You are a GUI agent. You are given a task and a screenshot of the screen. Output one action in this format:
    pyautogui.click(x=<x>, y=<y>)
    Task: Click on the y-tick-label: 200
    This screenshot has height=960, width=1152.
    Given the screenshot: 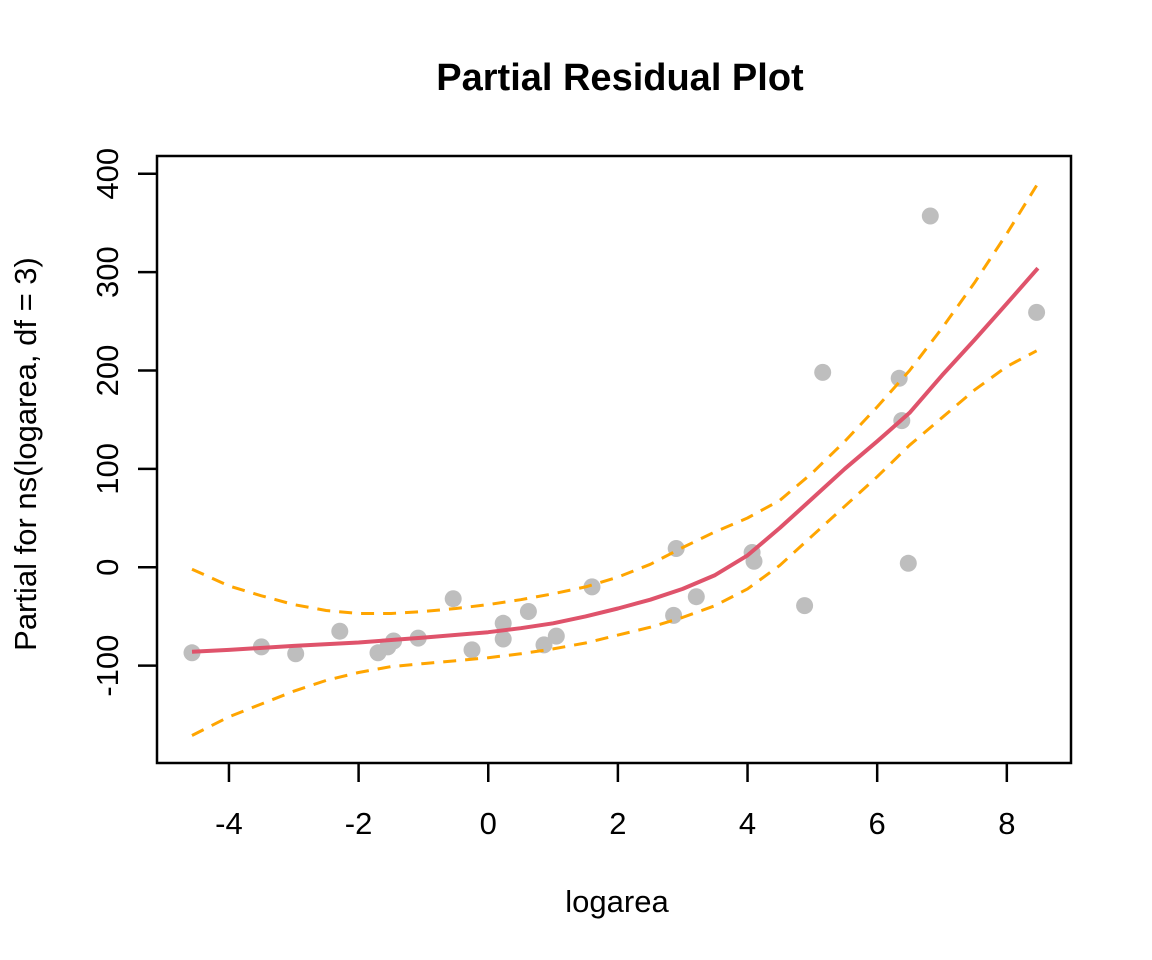 What is the action you would take?
    pyautogui.click(x=107, y=371)
    